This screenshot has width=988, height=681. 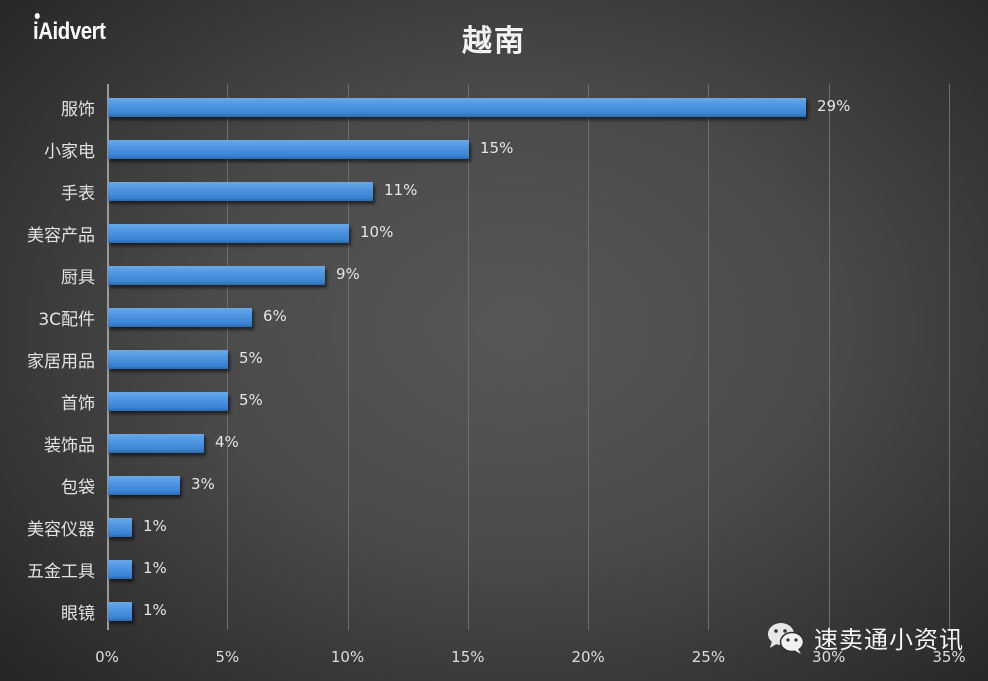 I want to click on bar-row: 家居用品 5%, so click(x=488, y=357).